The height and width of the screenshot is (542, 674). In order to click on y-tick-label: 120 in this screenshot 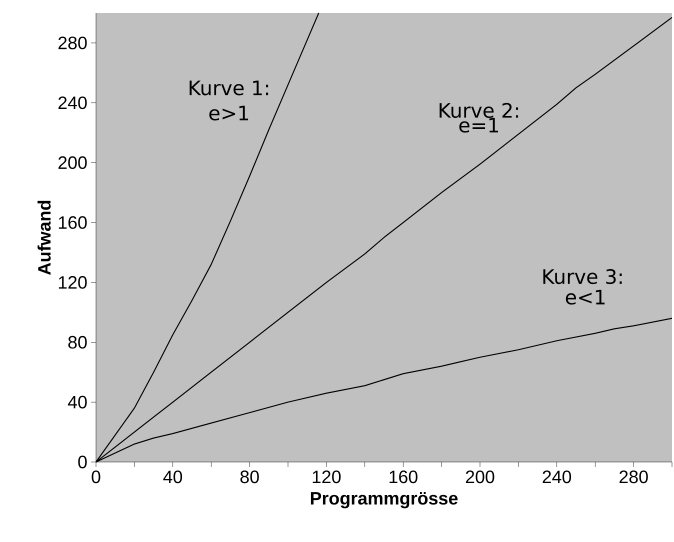, I will do `click(72, 282)`.